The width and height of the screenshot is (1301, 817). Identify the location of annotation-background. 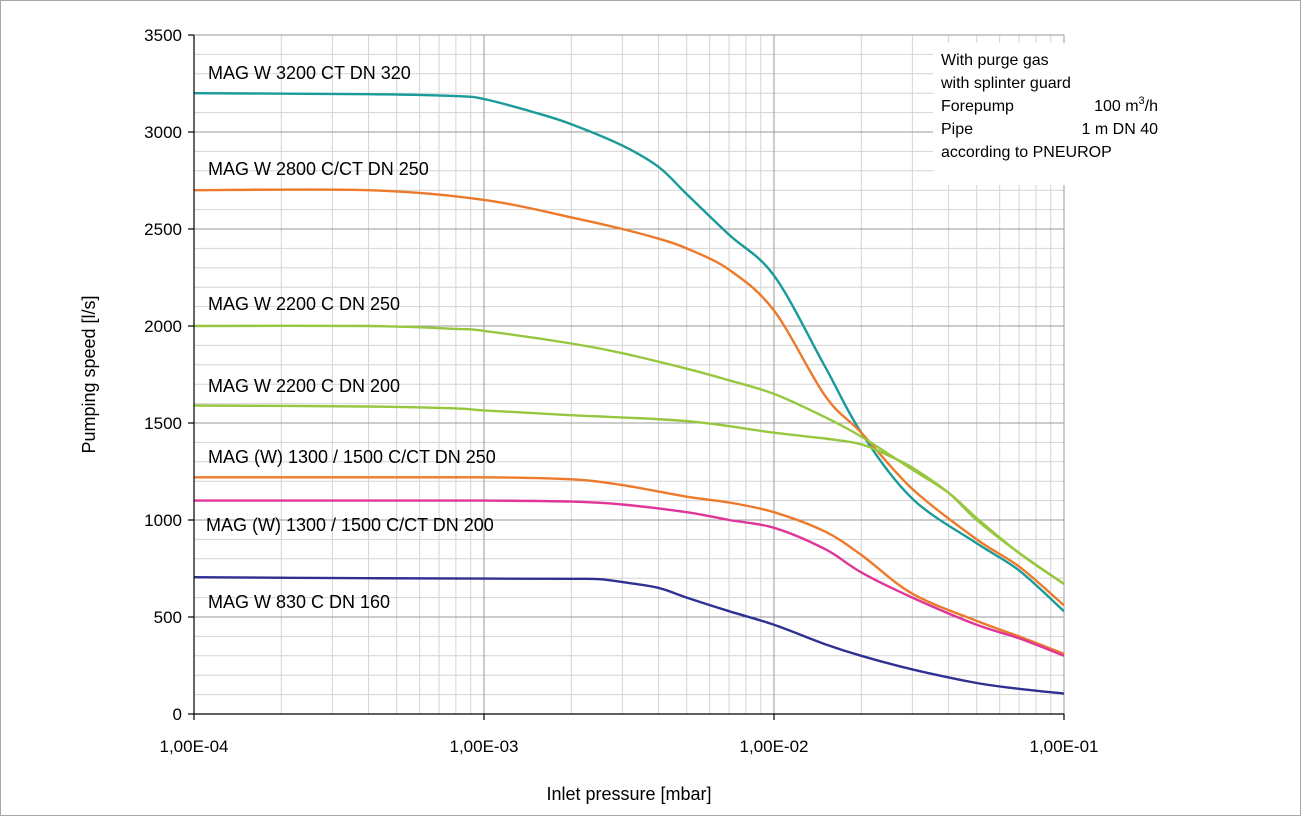
(1049, 114).